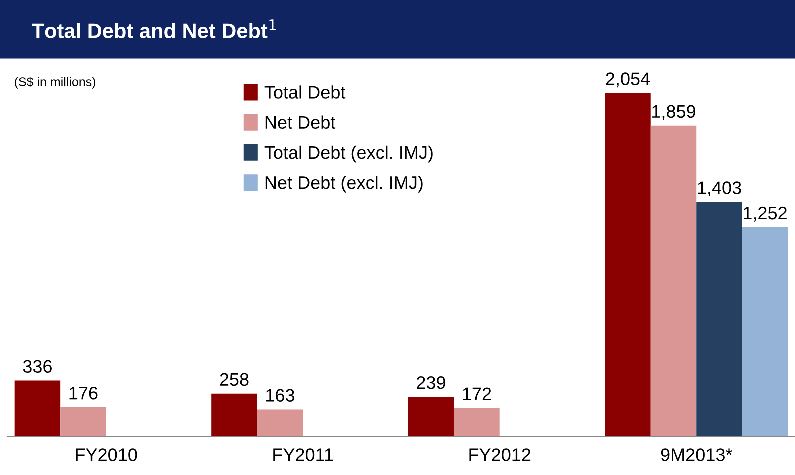 The width and height of the screenshot is (795, 475). I want to click on data-label: 239, so click(431, 383).